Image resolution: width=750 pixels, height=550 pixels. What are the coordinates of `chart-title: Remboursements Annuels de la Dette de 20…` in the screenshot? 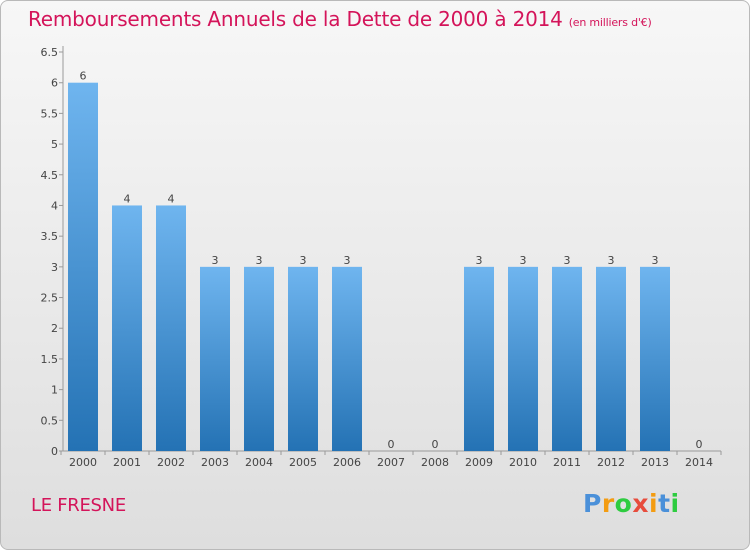 It's located at (340, 19).